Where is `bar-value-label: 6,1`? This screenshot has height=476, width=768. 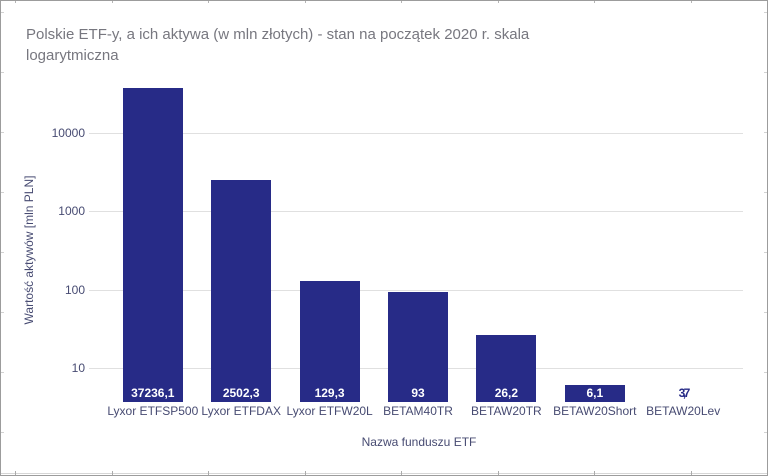
bar-value-label: 6,1 is located at coordinates (595, 393).